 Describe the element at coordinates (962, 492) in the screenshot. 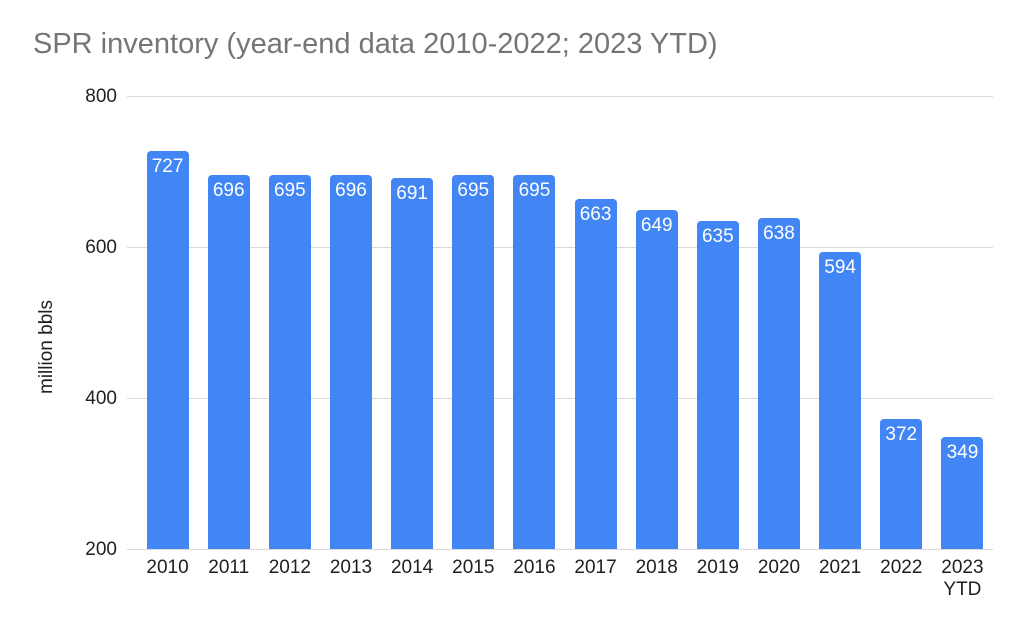

I see `bar-2023-ytd: 349` at that location.